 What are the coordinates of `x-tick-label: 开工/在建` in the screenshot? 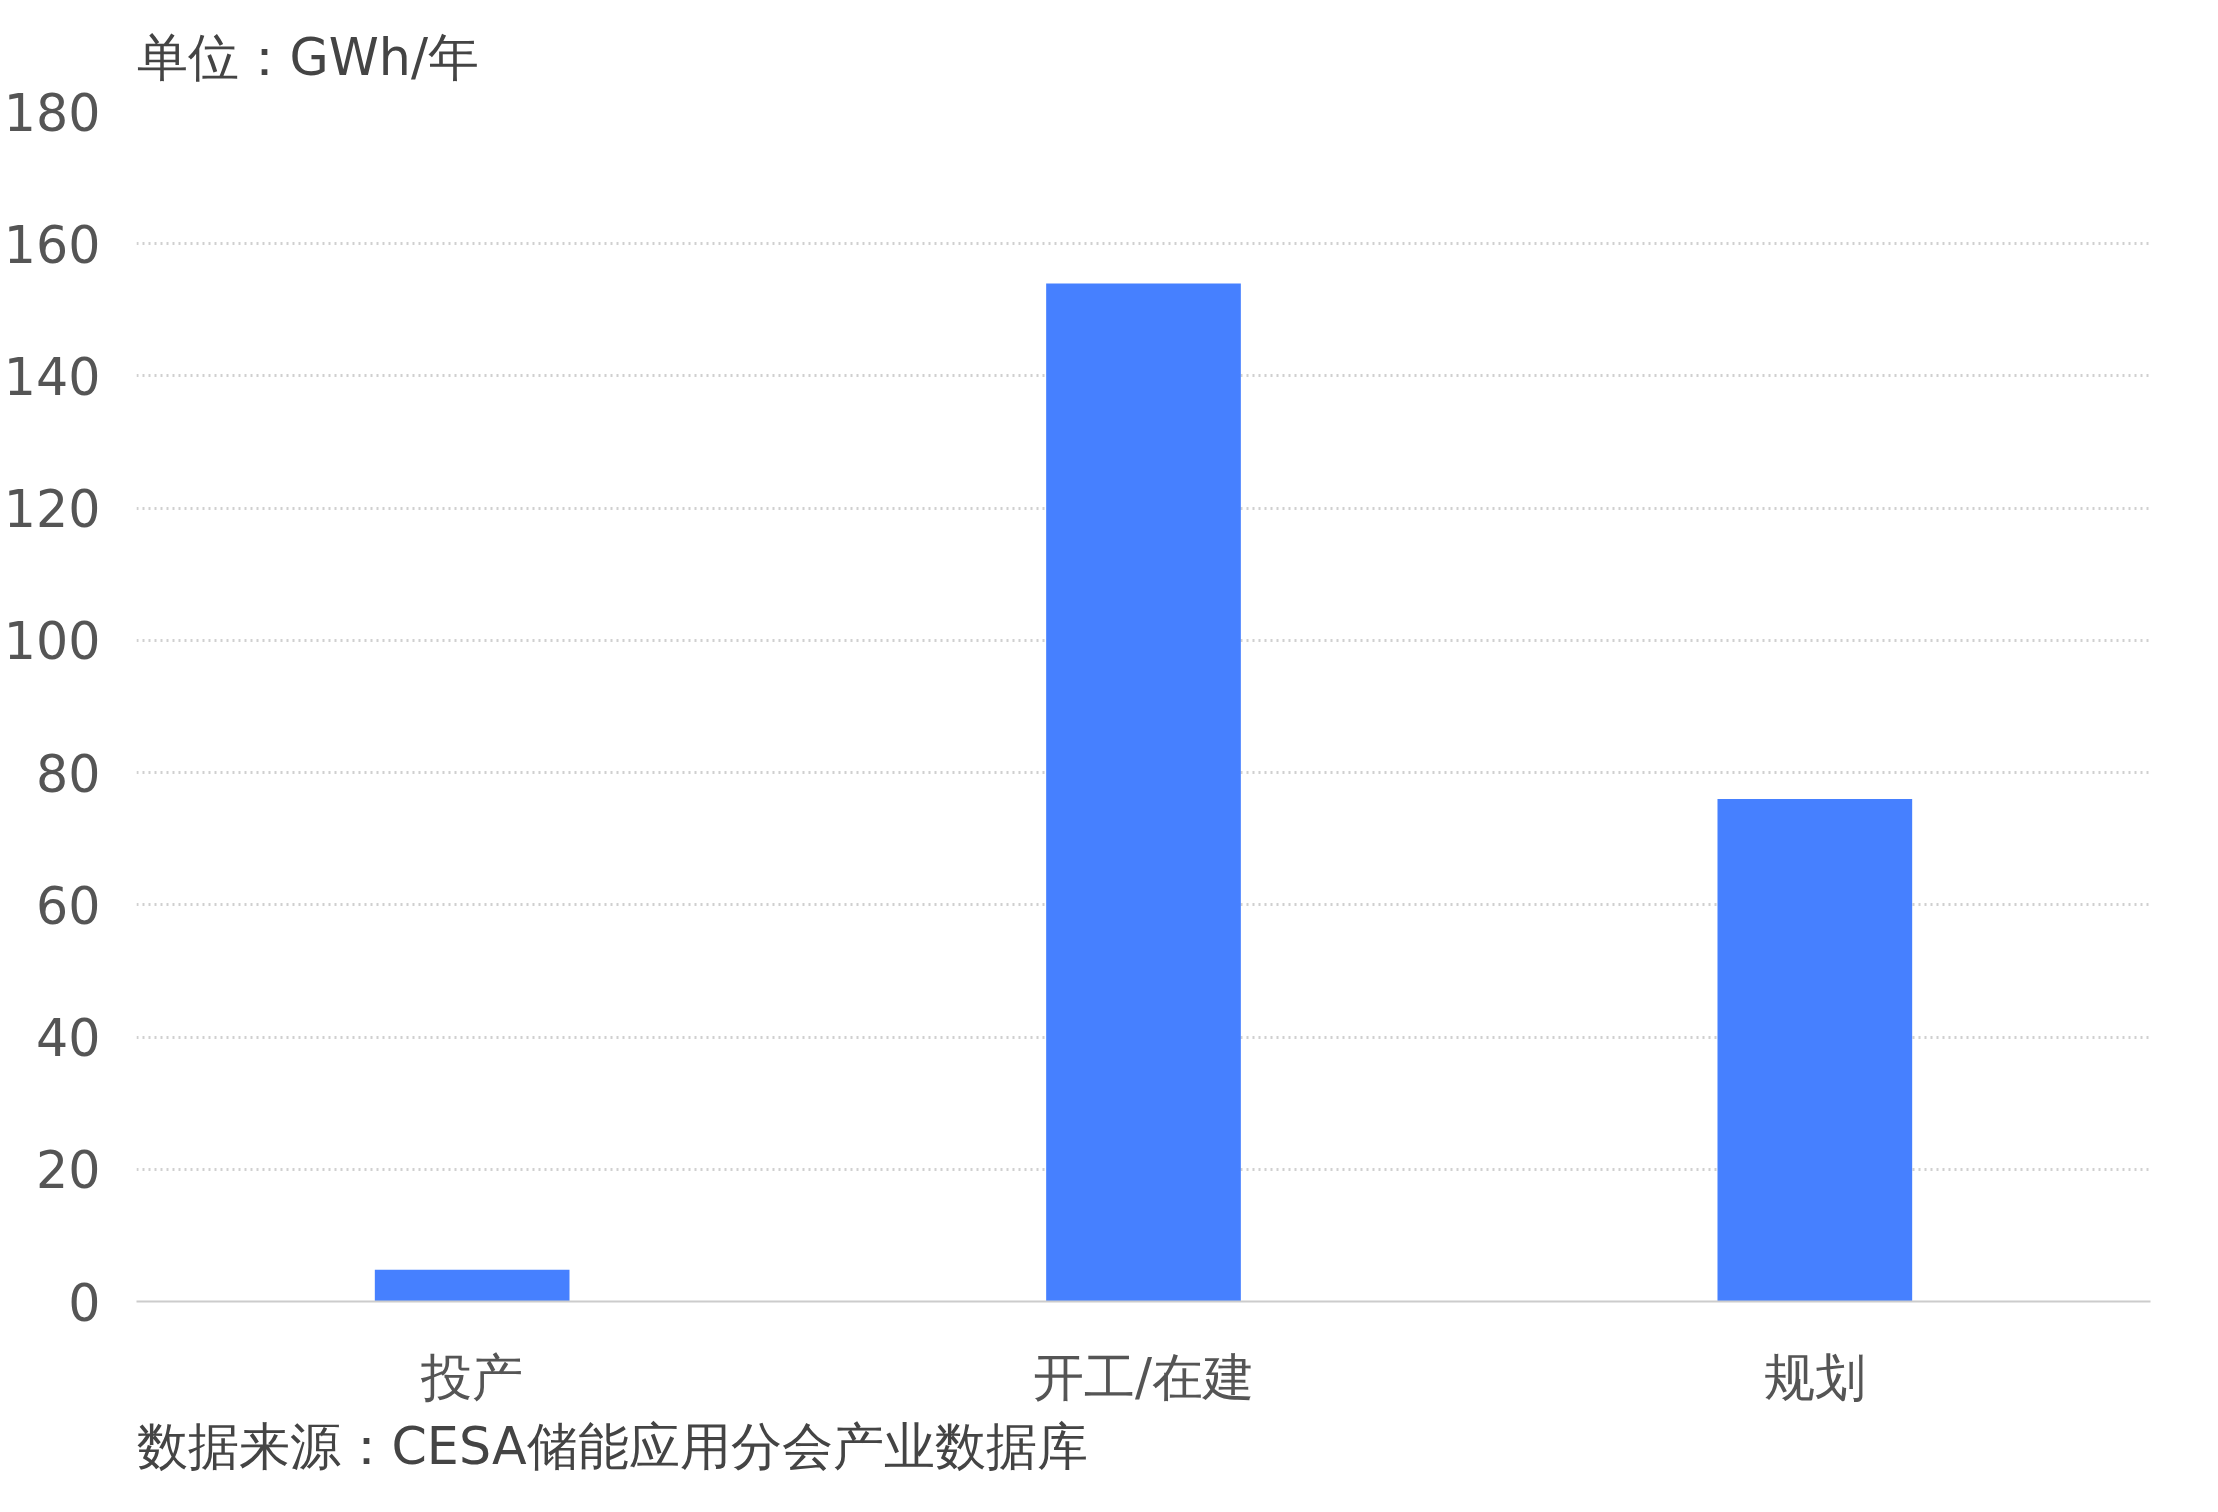 It's located at (1143, 1377).